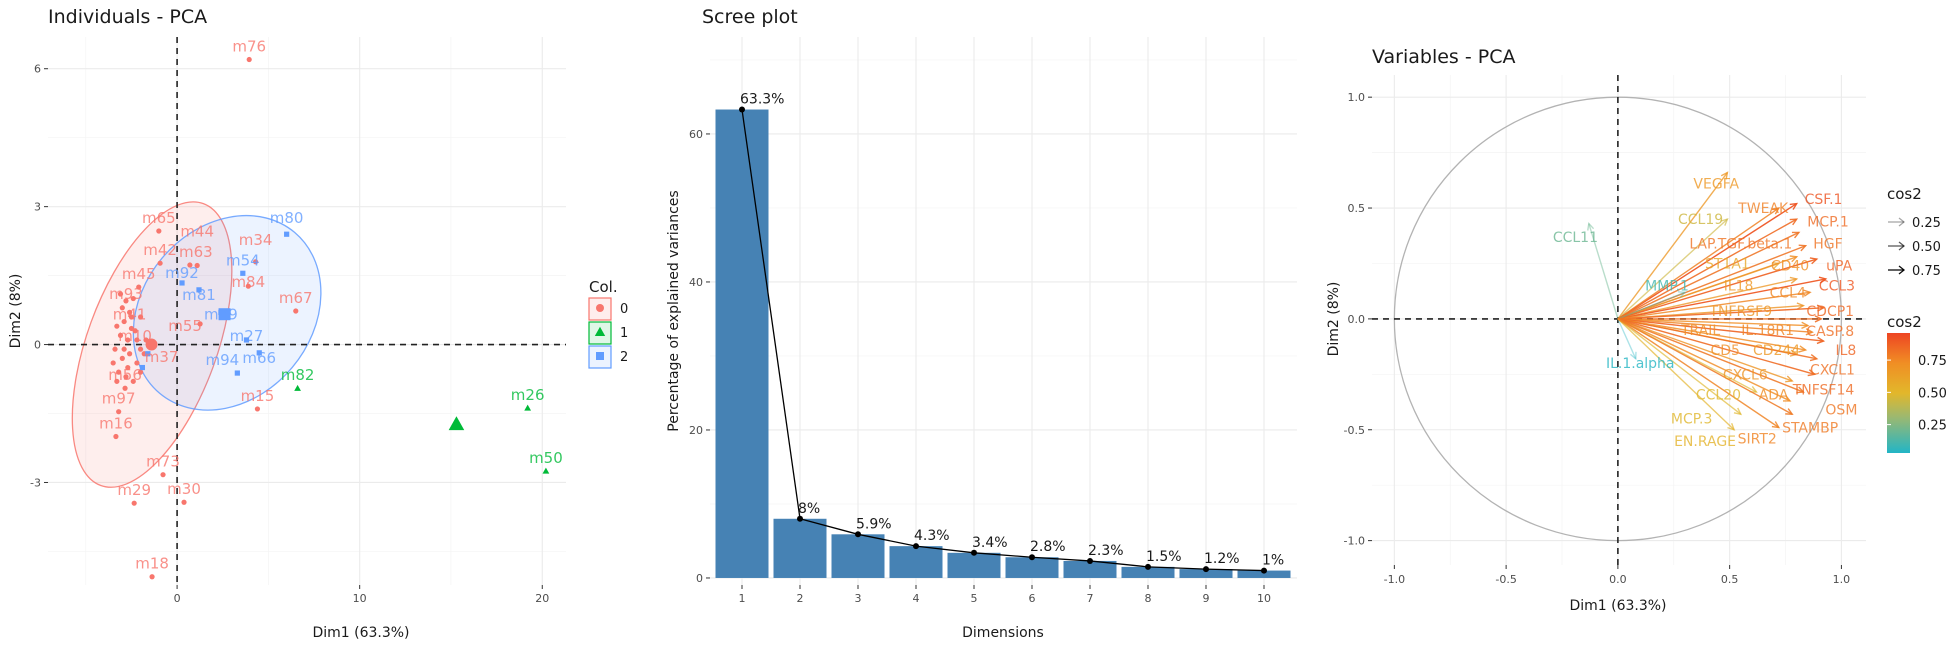 This screenshot has height=650, width=1950. What do you see at coordinates (1716, 185) in the screenshot?
I see `variable-label: VEGFA` at bounding box center [1716, 185].